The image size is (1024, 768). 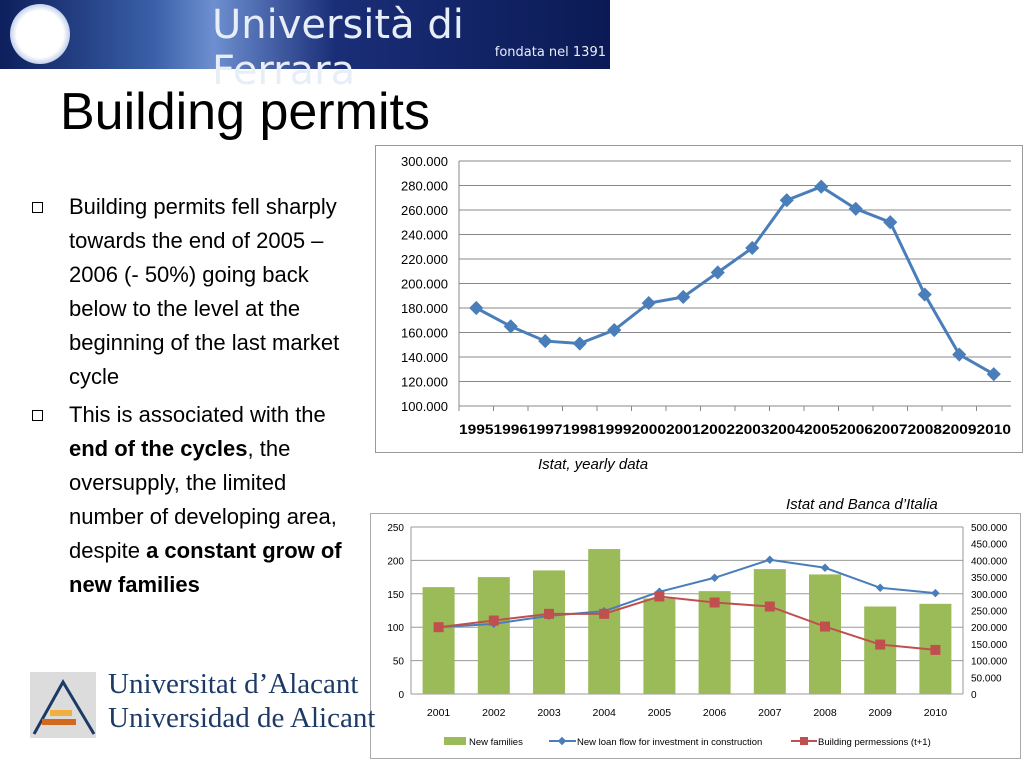 I want to click on chart1-caption: Istat, yearly data, so click(x=593, y=464).